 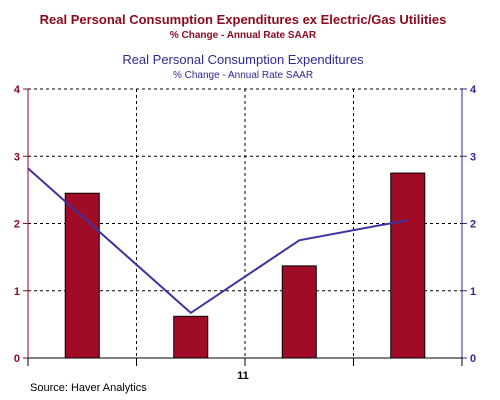 What do you see at coordinates (243, 35) in the screenshot?
I see `chart-subtitle: % Change - Annual Rate SAAR` at bounding box center [243, 35].